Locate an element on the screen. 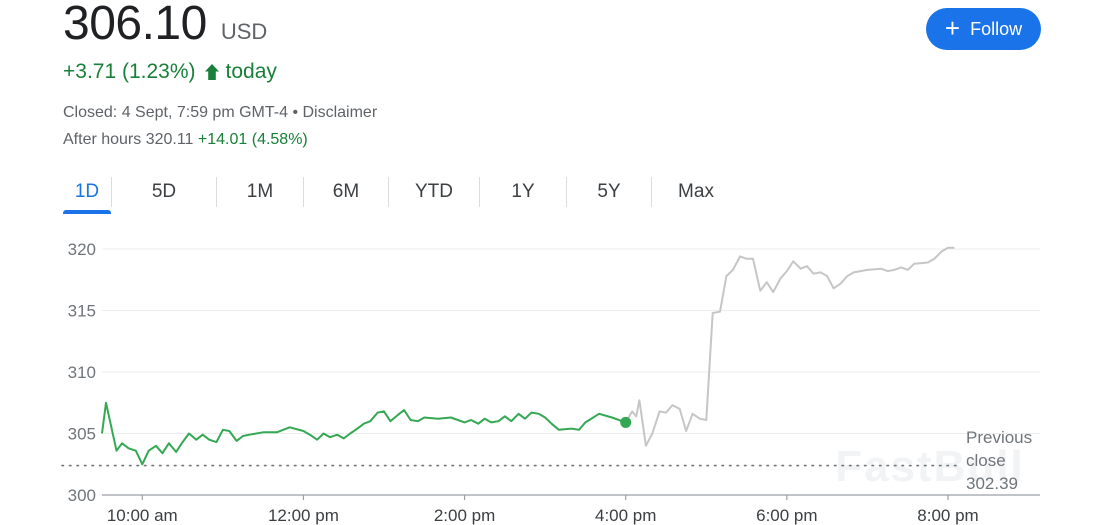  tab-5y: 5Y is located at coordinates (609, 191).